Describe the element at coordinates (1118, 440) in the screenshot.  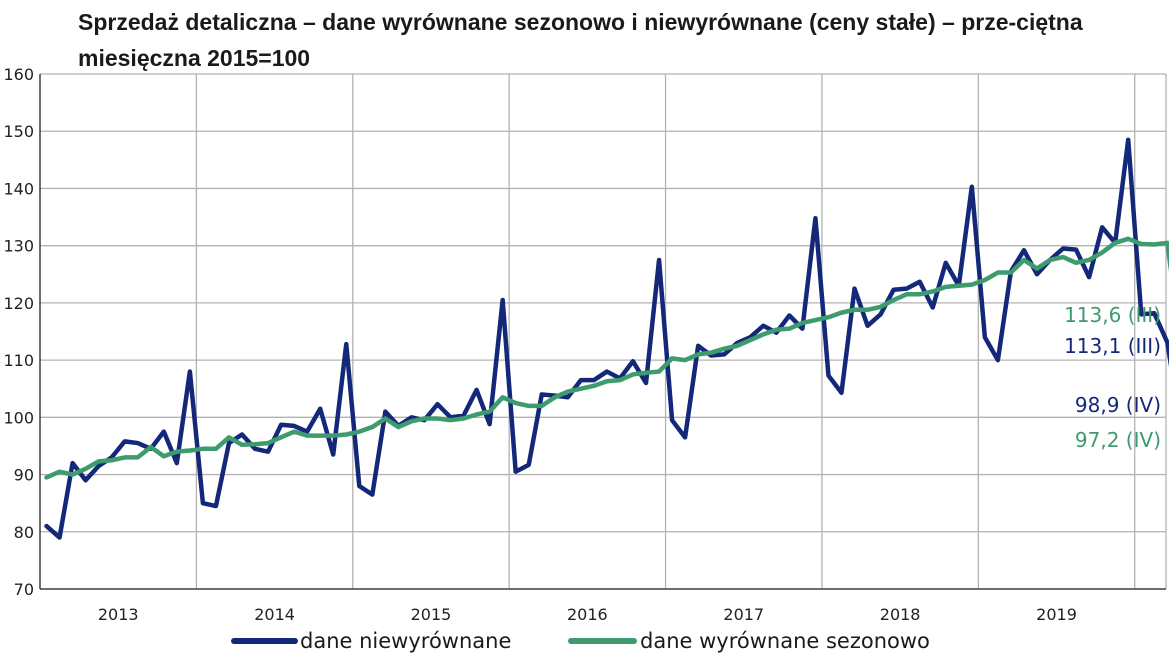
I see `data-label: 97,2 (IV)` at that location.